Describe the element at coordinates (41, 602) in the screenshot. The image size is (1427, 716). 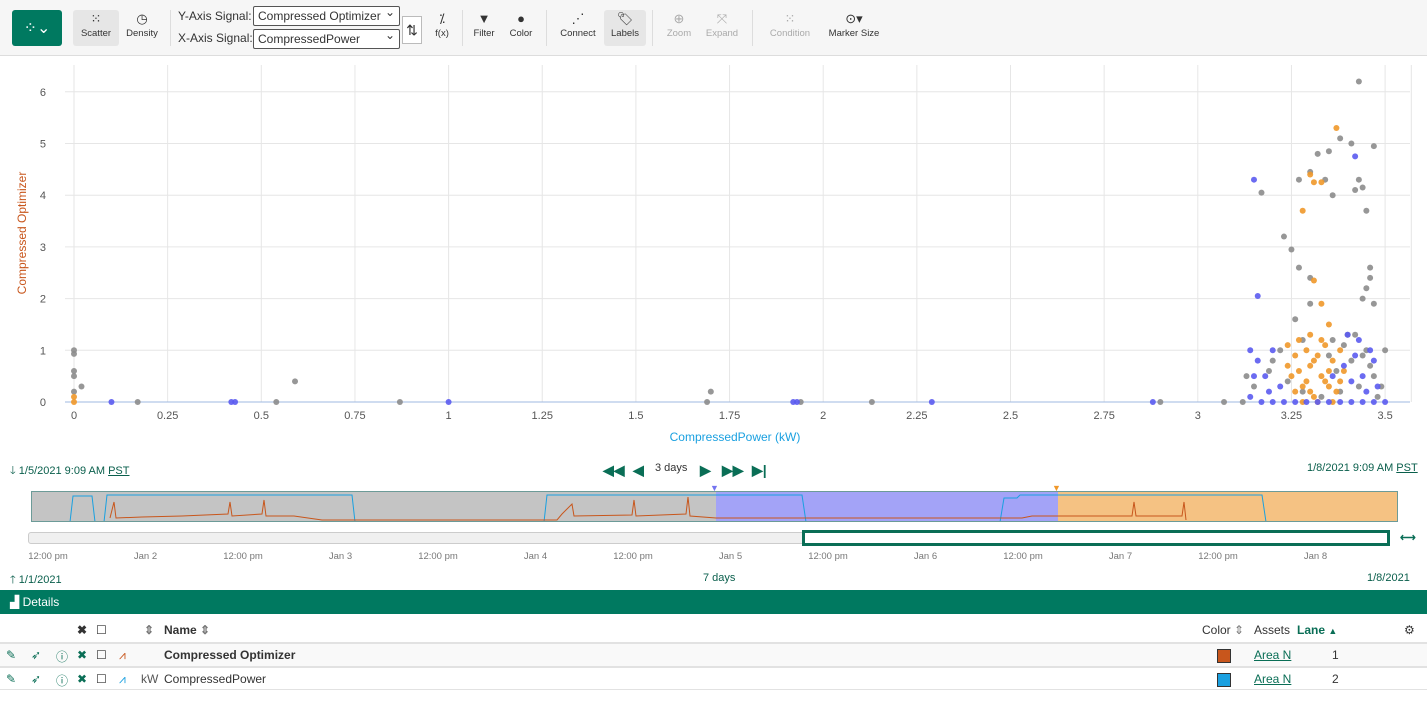
I see `details-title: Details` at that location.